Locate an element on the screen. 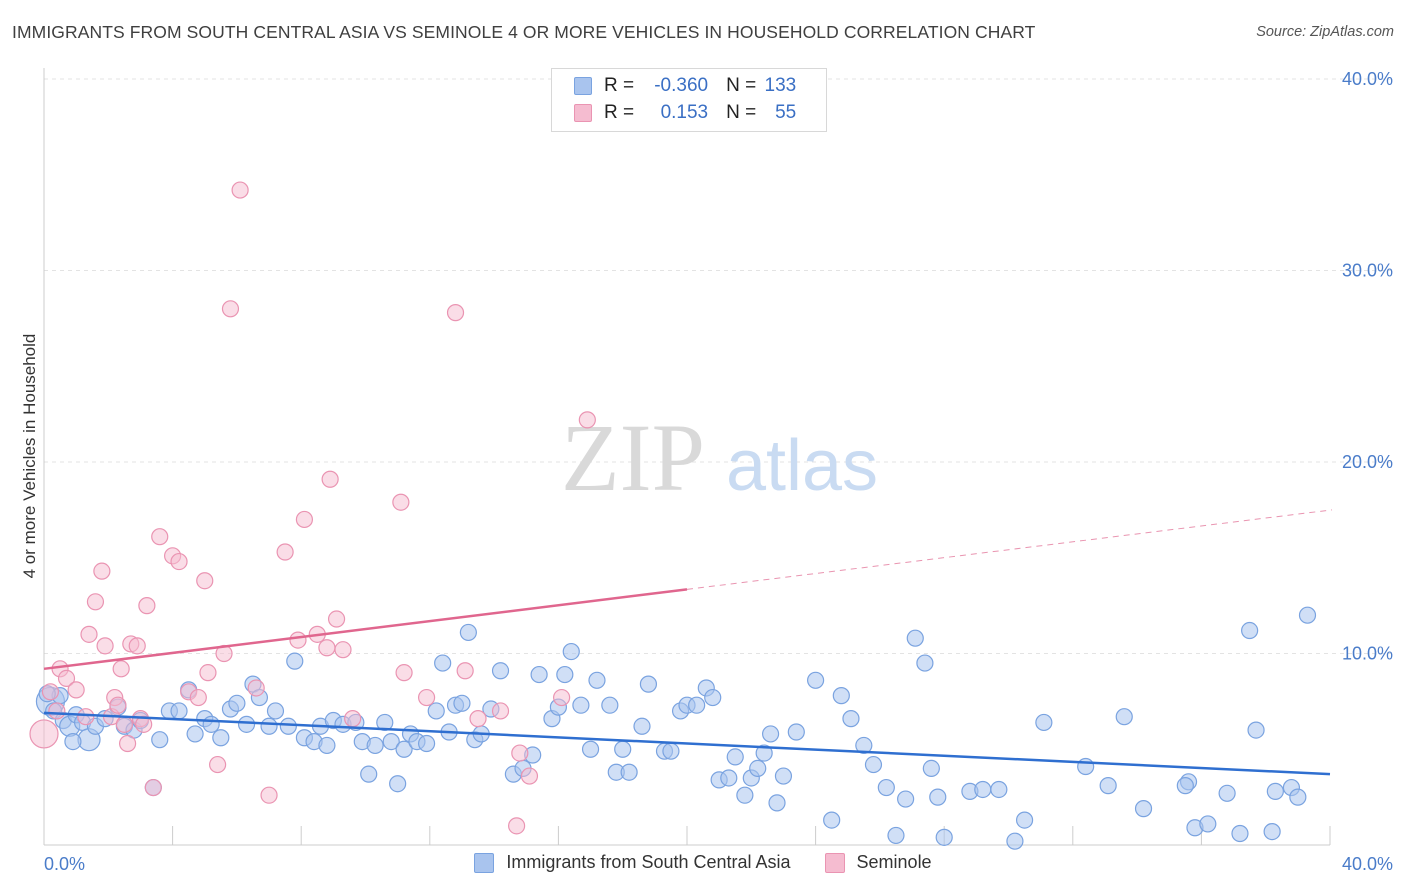 This screenshot has width=1406, height=892. trend-line-pink-extension is located at coordinates (1009, 549).